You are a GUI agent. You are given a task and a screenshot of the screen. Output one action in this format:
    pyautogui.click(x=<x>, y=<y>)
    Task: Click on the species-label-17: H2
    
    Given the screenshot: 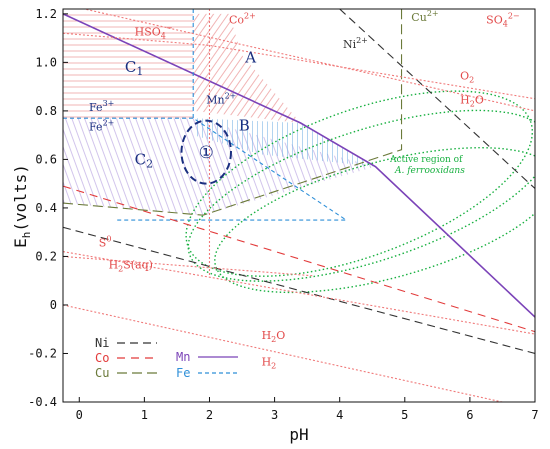 What is the action you would take?
    pyautogui.click(x=269, y=363)
    